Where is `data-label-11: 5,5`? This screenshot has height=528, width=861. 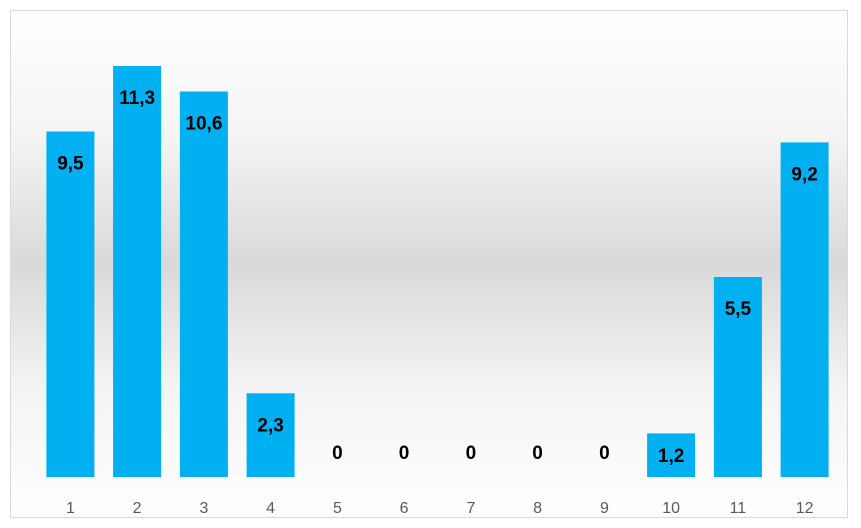
data-label-11: 5,5 is located at coordinates (738, 309).